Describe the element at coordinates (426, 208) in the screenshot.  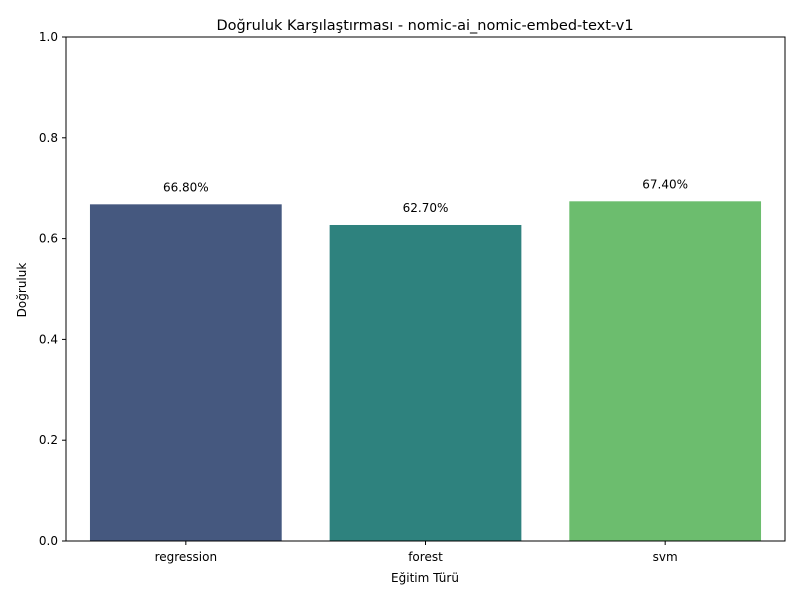
I see `data-label-forest: 62.70%` at that location.